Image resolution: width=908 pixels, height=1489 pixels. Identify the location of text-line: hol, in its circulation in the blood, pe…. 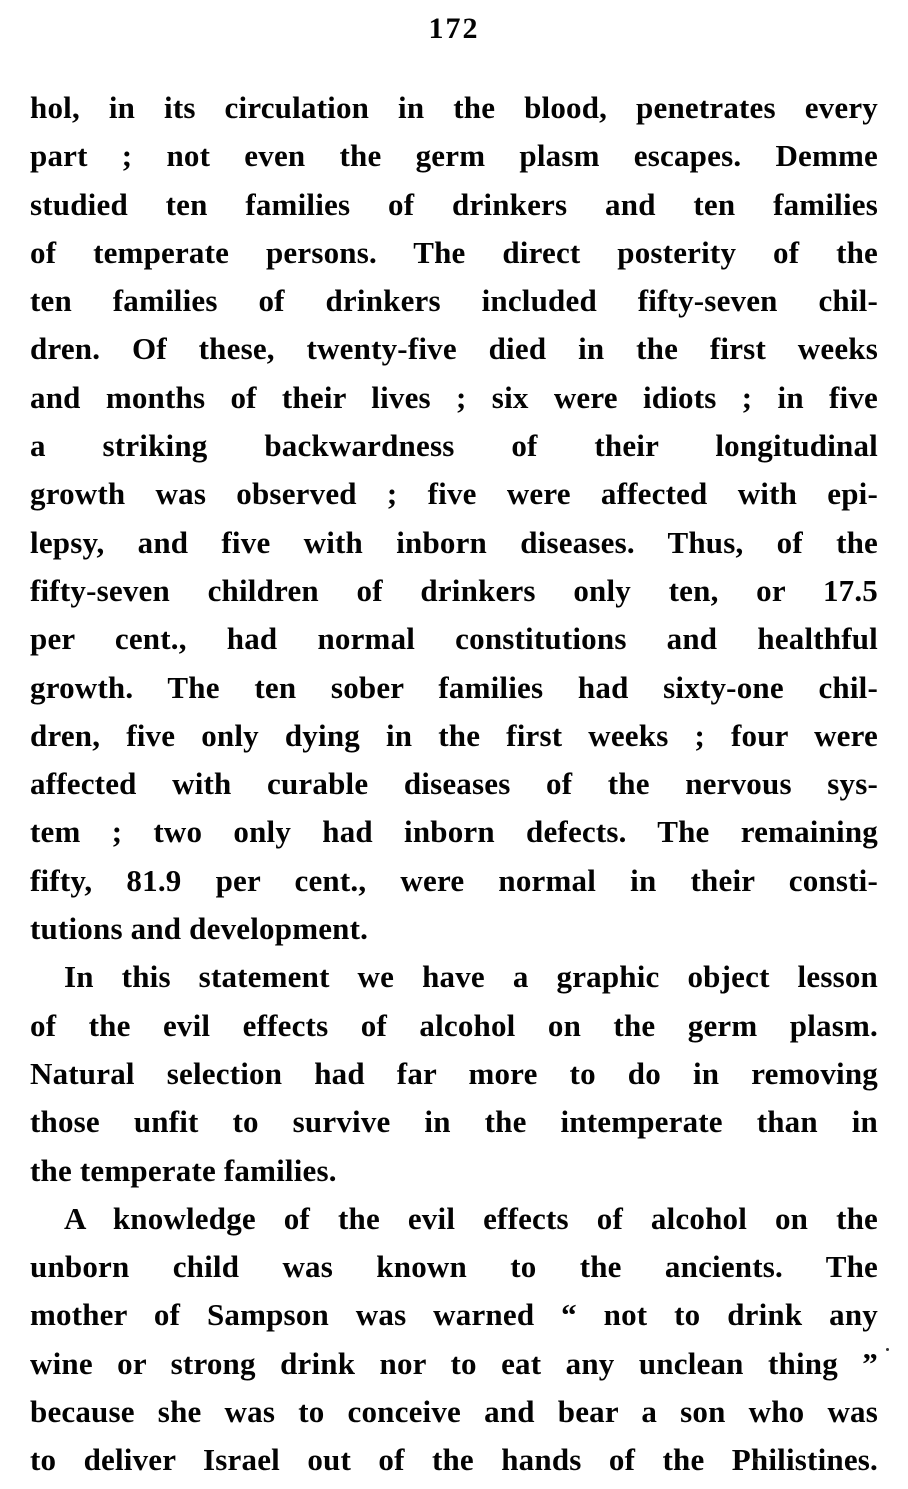
(454, 107).